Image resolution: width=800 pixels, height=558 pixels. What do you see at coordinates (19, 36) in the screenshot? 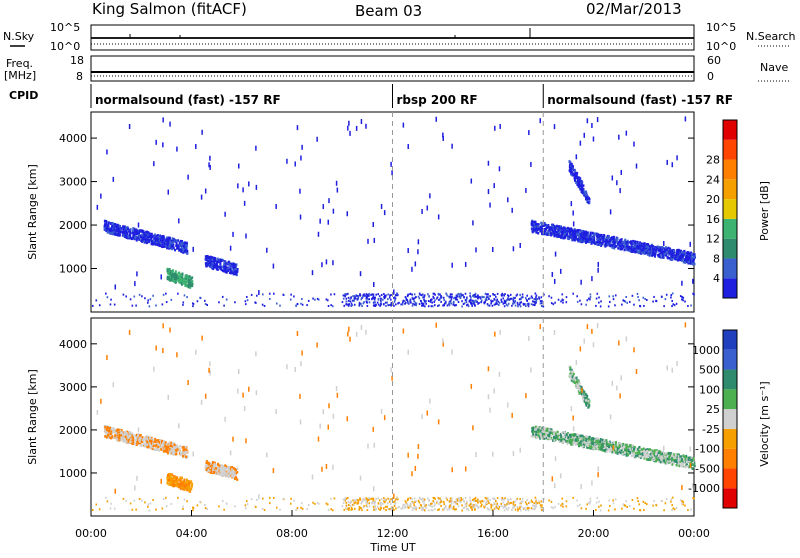
I see `nsky-label: N.Sky` at bounding box center [19, 36].